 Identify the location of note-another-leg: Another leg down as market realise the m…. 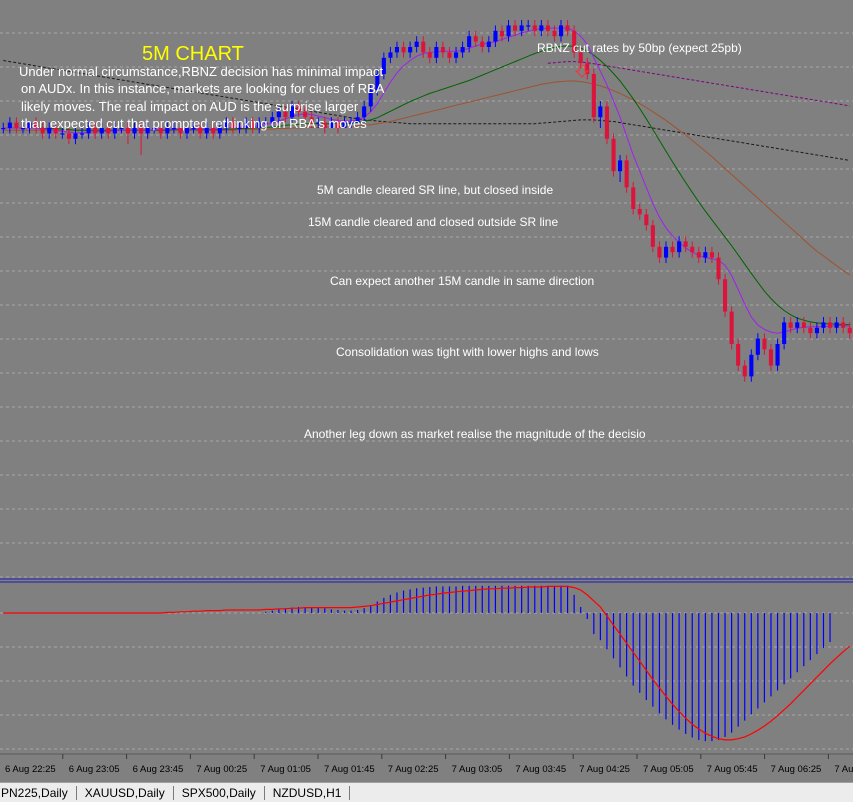
(475, 434).